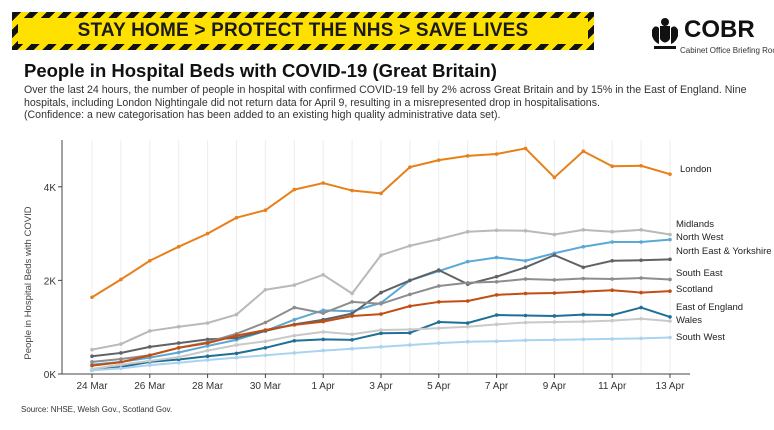 This screenshot has width=774, height=430. What do you see at coordinates (727, 50) in the screenshot?
I see `brand-subtitle: Cabinet Office Briefing Rooms` at bounding box center [727, 50].